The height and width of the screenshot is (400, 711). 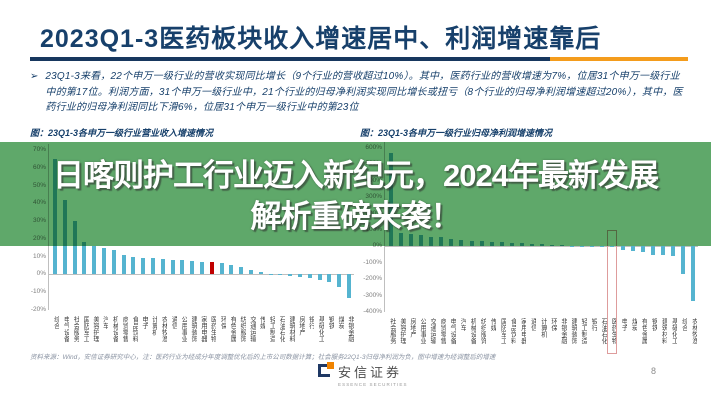 I want to click on category-label: 房地产, so click(x=412, y=328).